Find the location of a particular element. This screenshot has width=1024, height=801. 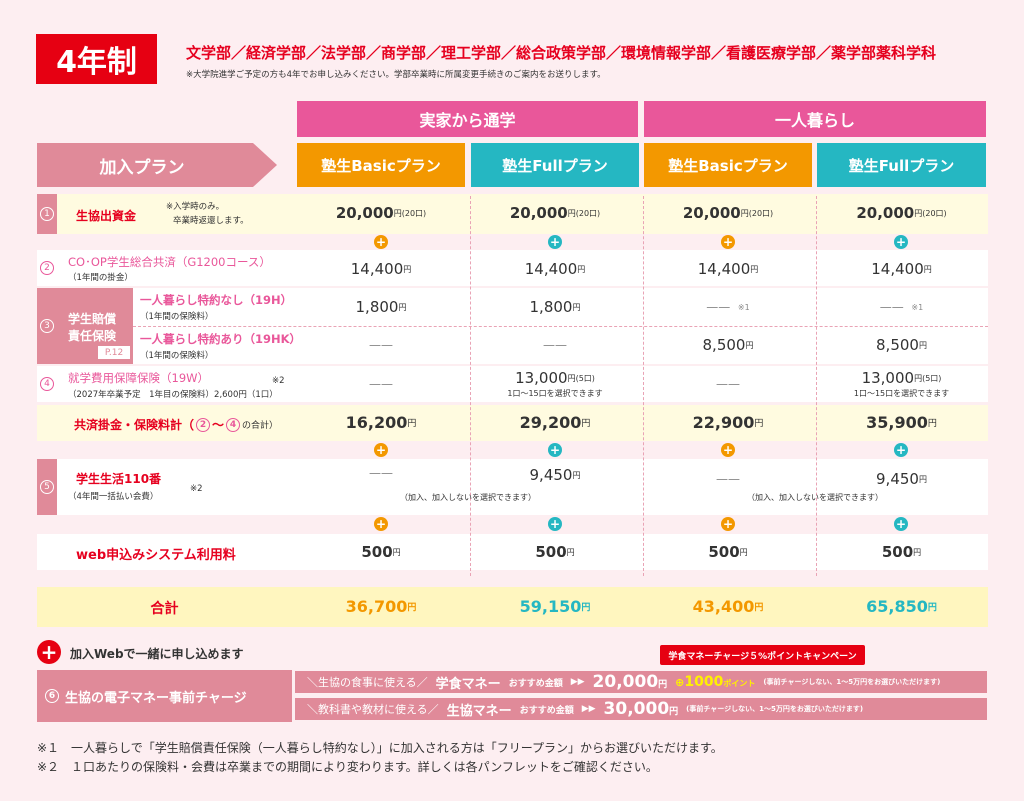

row2-value: 14,400 is located at coordinates (897, 269).